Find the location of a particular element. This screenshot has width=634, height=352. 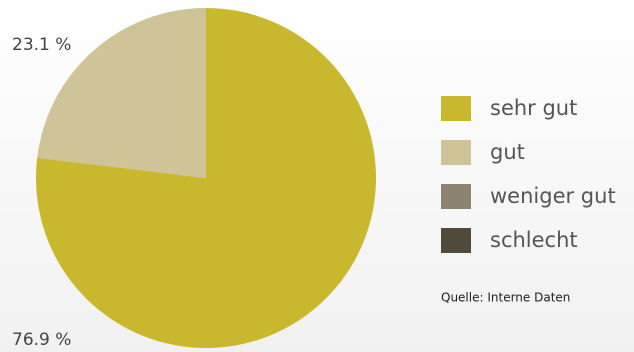

source-note: Quelle: Interne Daten is located at coordinates (505, 298).